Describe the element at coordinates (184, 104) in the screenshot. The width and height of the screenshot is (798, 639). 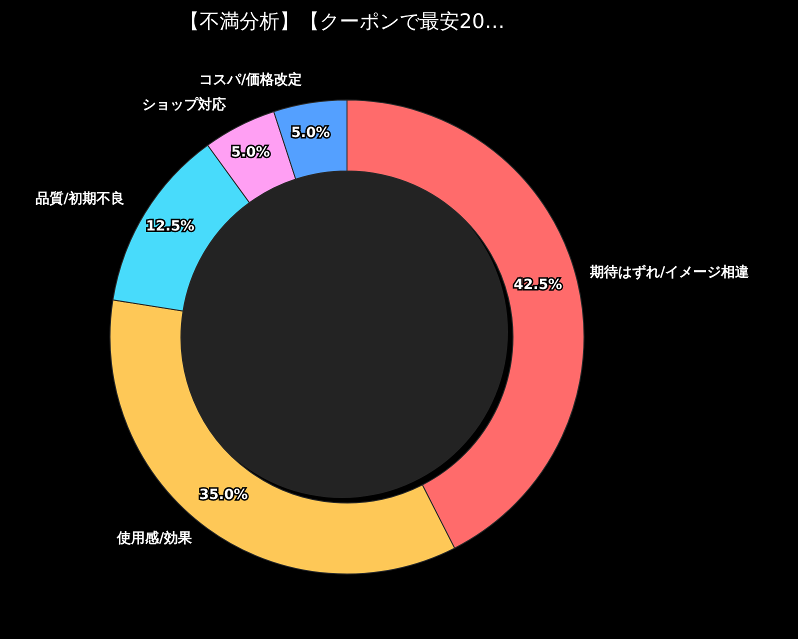
I see `slice-label: ショップ対応` at that location.